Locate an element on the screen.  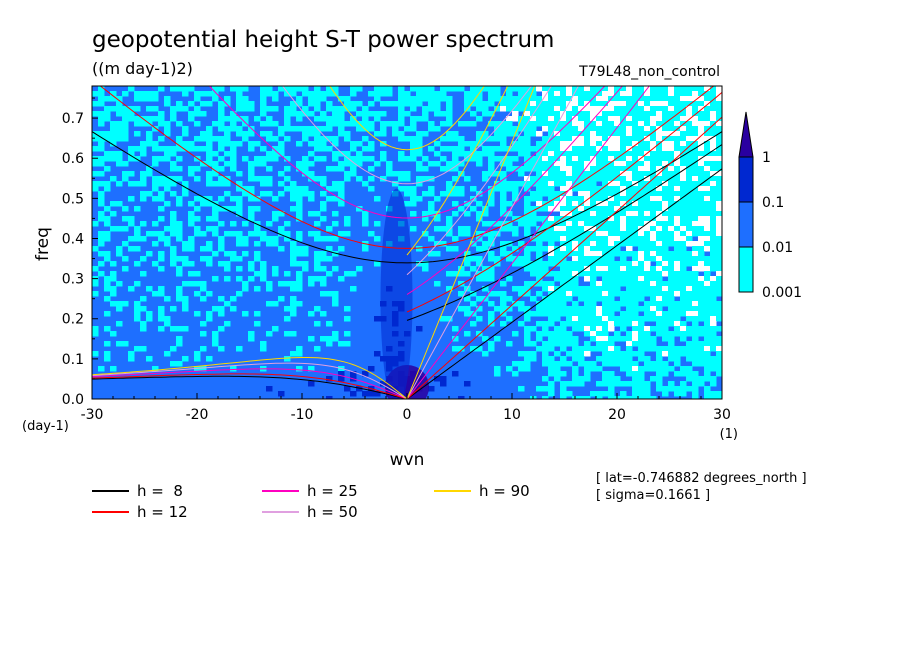
colorbar: 0.001 0.01 0.1 1 is located at coordinates (770, 206).